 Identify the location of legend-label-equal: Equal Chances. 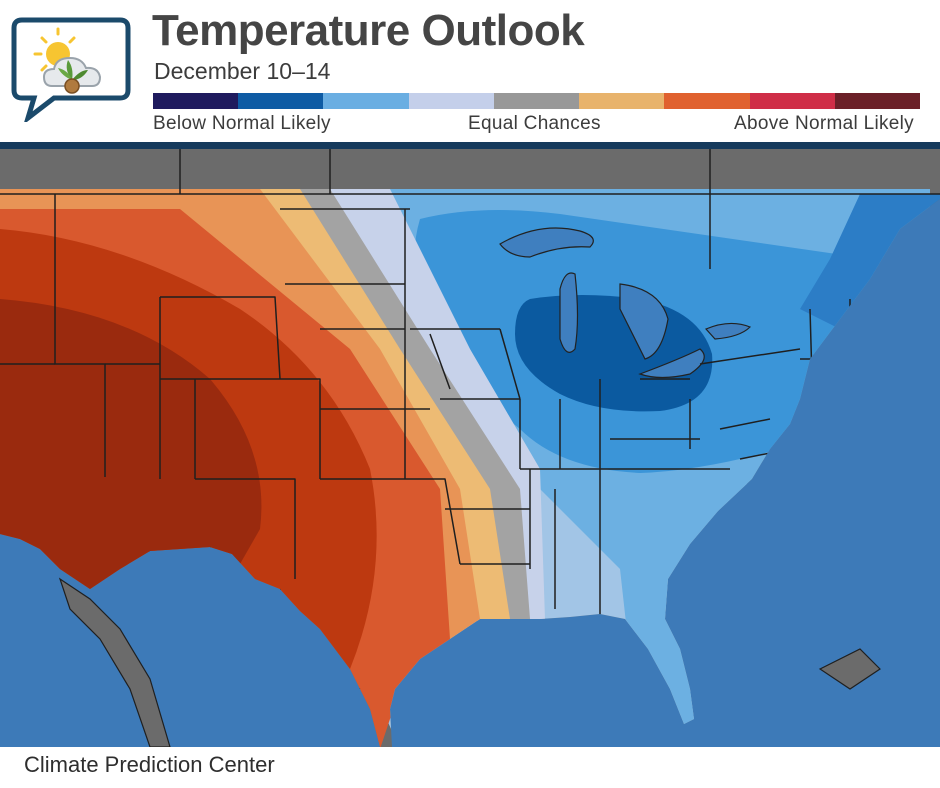
(534, 123).